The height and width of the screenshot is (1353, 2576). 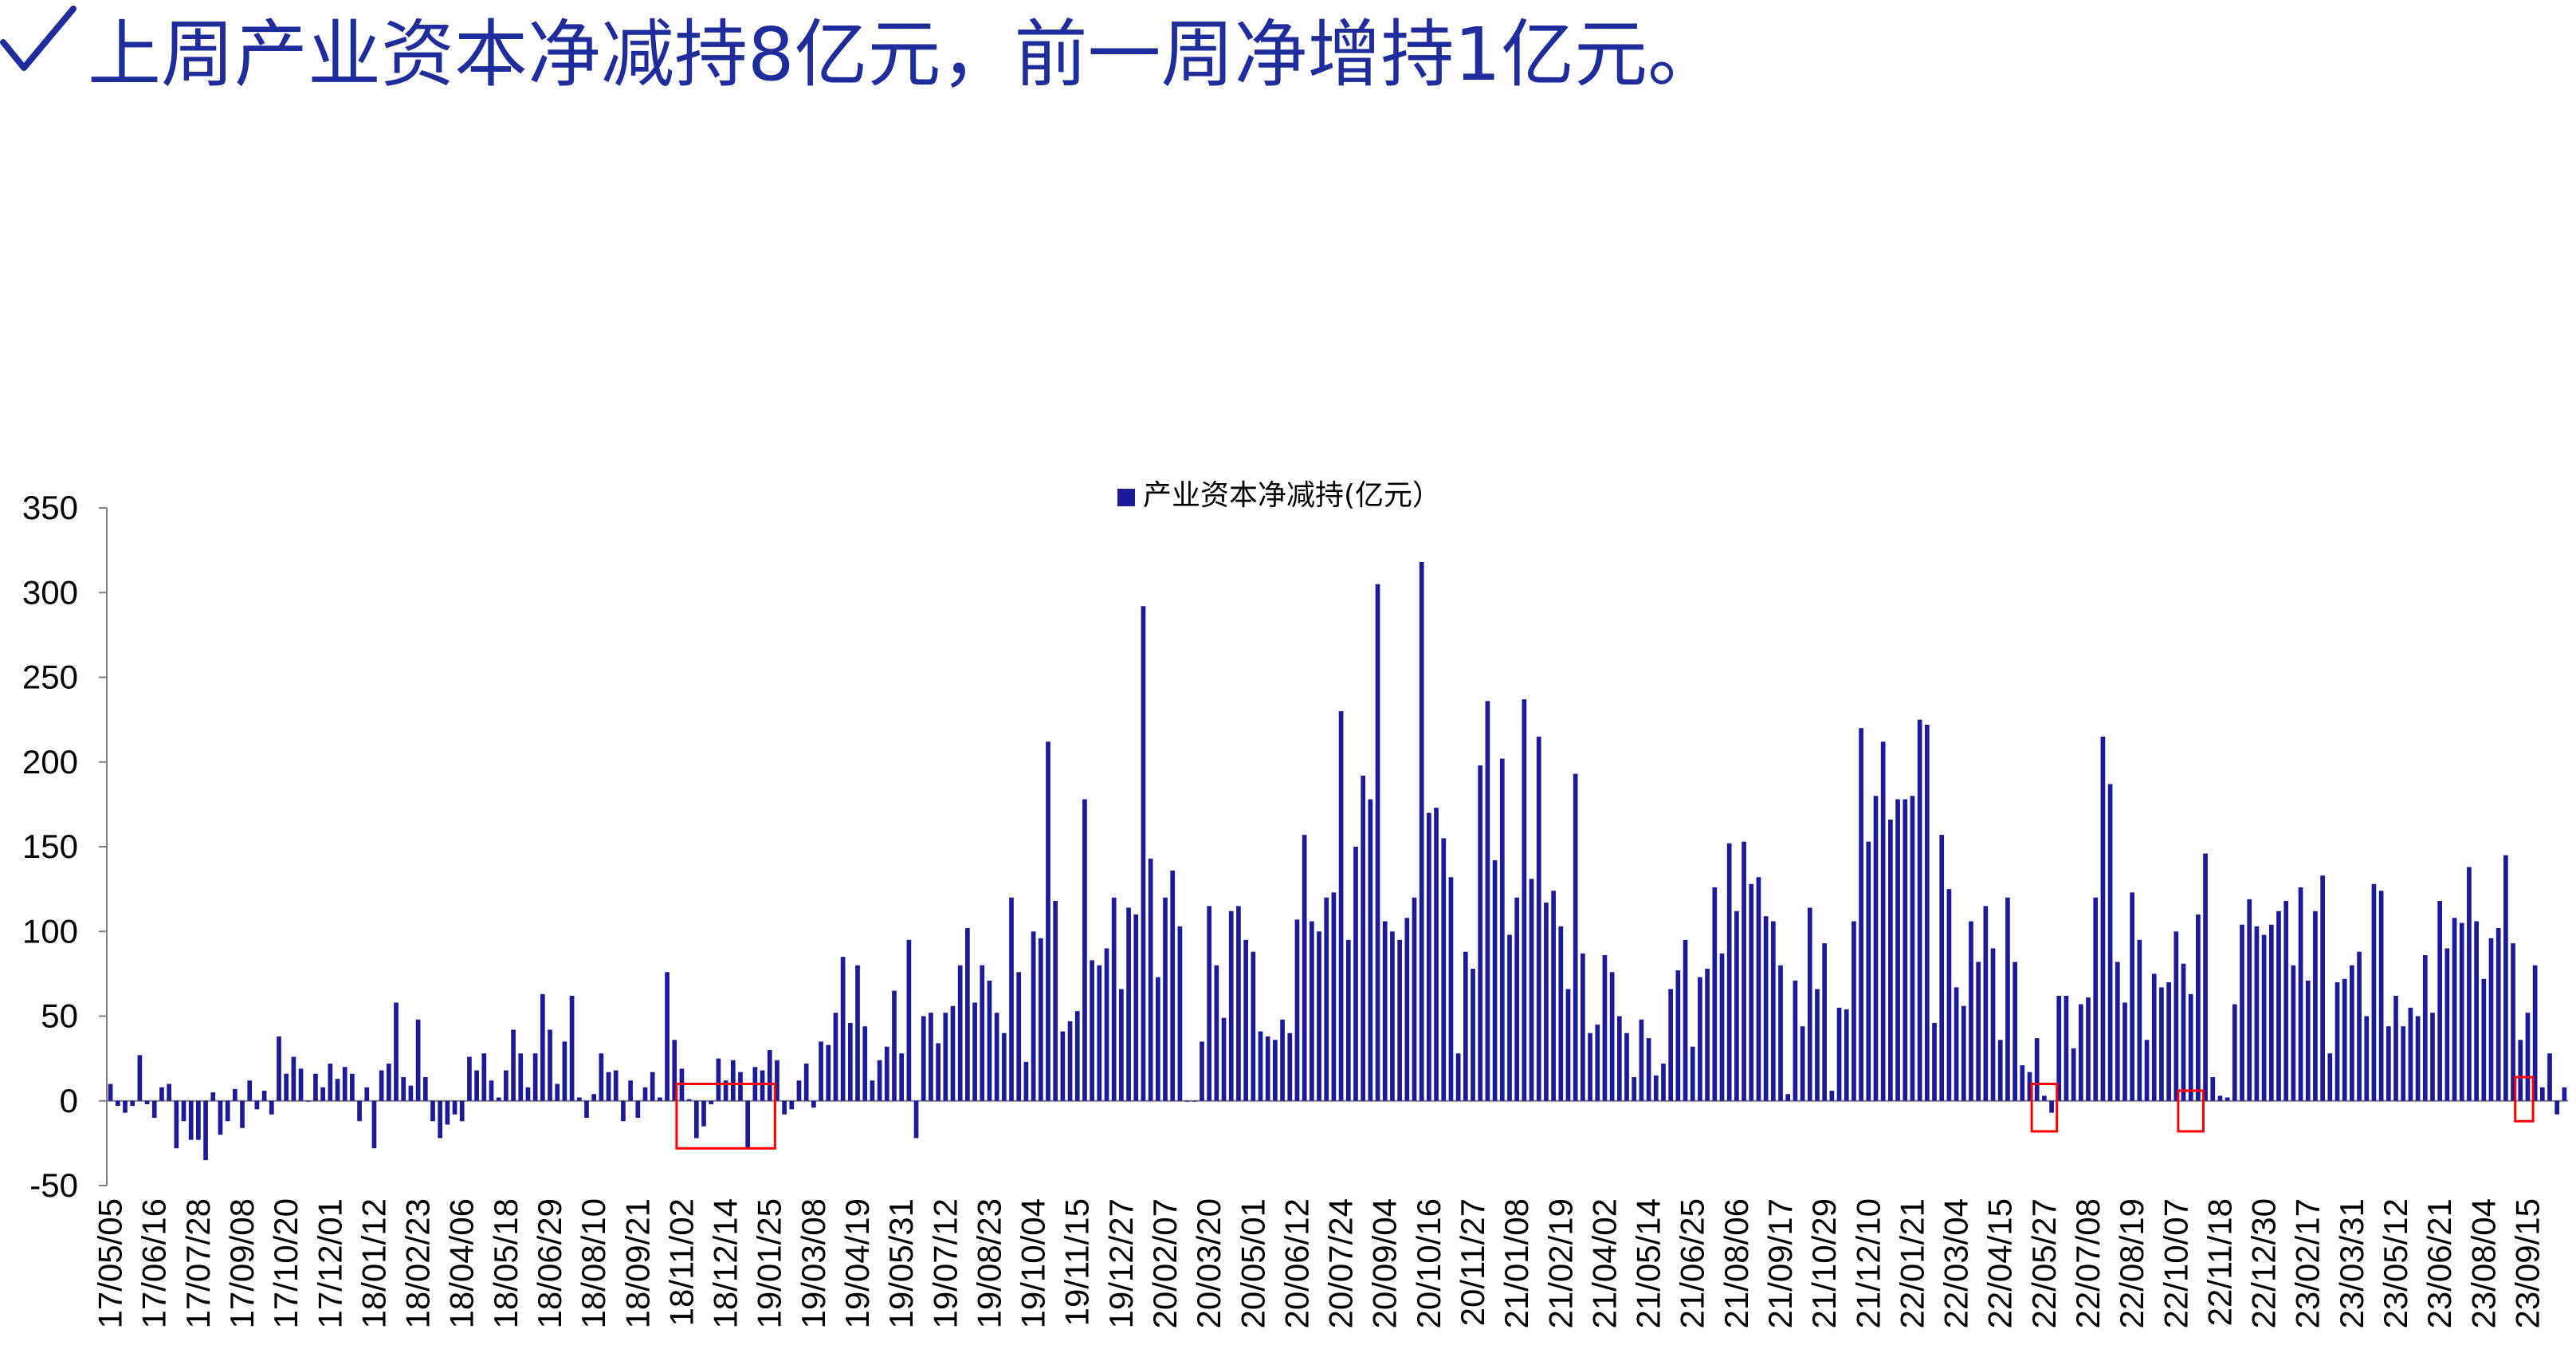 I want to click on checkmark-icon, so click(x=38, y=48).